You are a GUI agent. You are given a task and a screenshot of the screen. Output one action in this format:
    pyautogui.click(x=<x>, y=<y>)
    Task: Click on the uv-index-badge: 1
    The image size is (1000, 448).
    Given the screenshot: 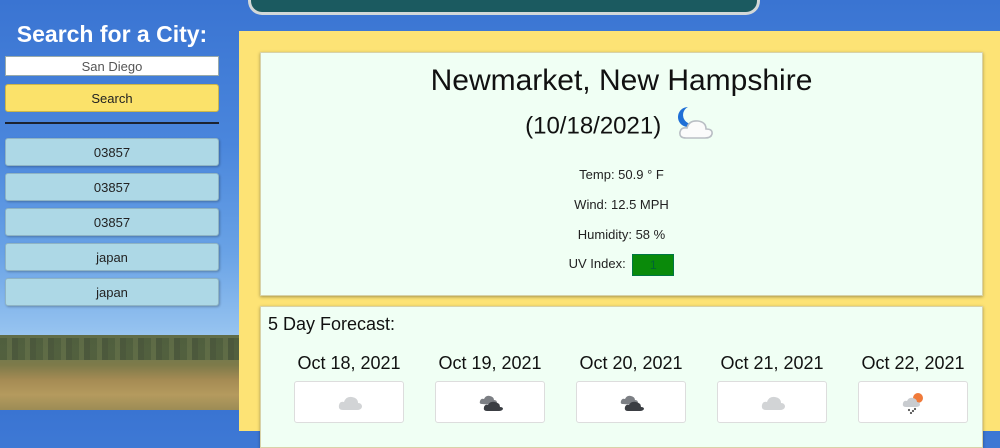 What is the action you would take?
    pyautogui.click(x=653, y=264)
    